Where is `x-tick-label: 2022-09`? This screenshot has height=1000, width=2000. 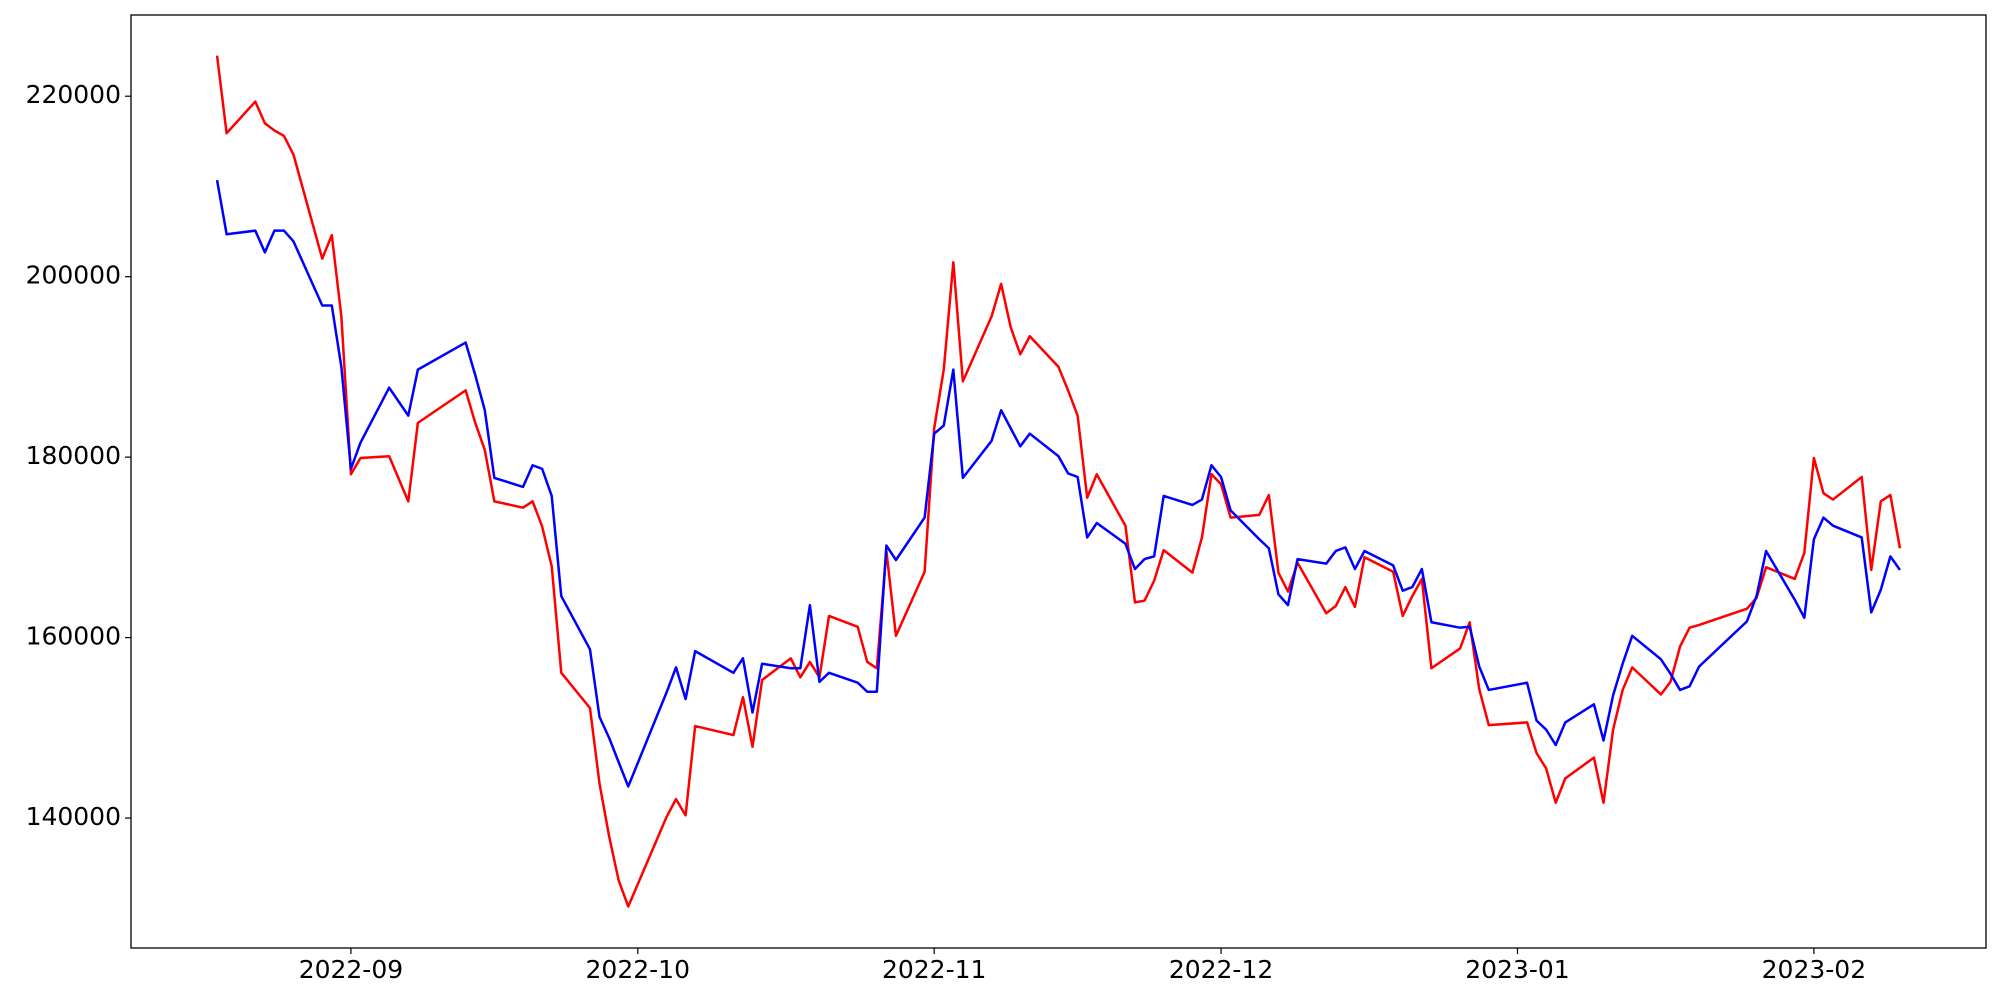
x-tick-label: 2022-09 is located at coordinates (351, 969).